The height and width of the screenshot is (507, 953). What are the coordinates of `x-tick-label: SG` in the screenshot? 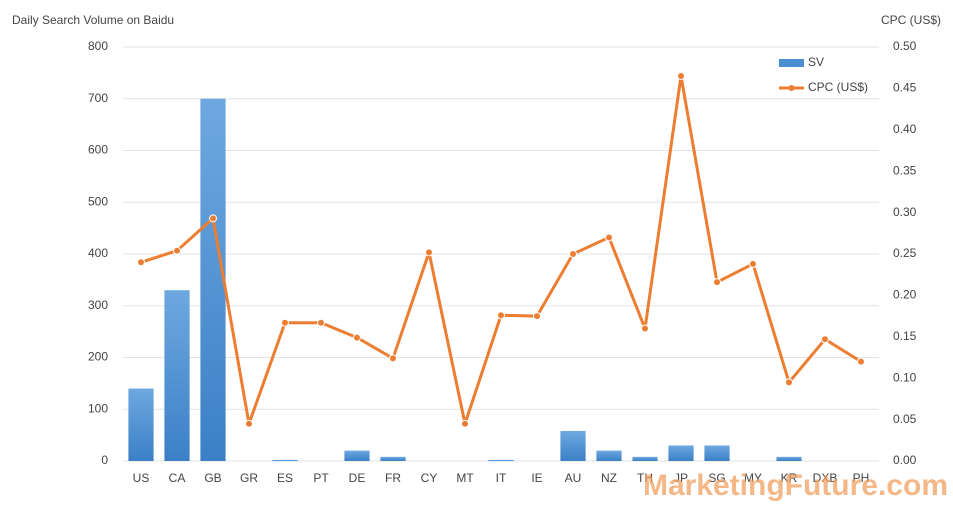 It's located at (716, 478).